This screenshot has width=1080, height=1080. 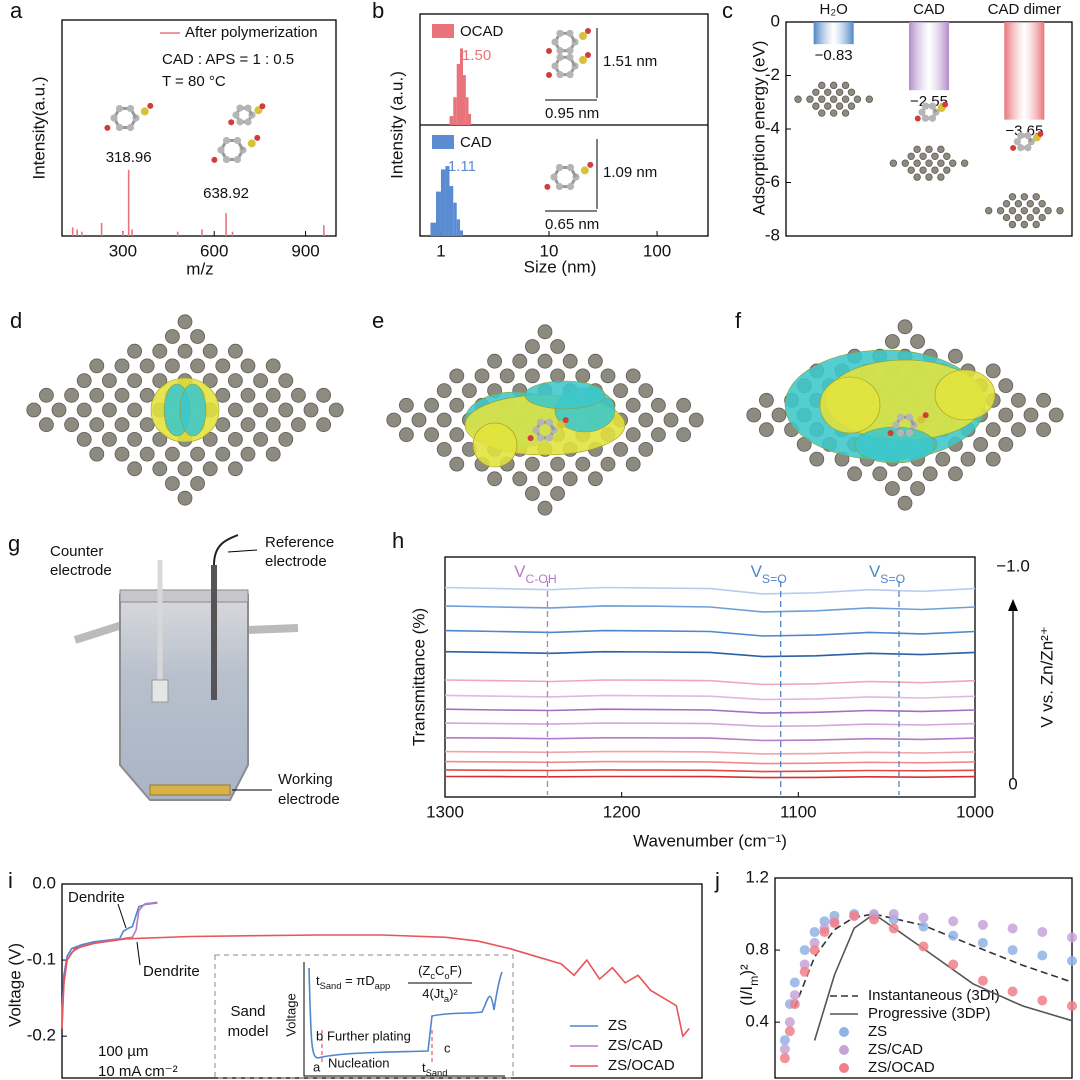 What do you see at coordinates (877, 1031) in the screenshot?
I see `legend-label: ZS` at bounding box center [877, 1031].